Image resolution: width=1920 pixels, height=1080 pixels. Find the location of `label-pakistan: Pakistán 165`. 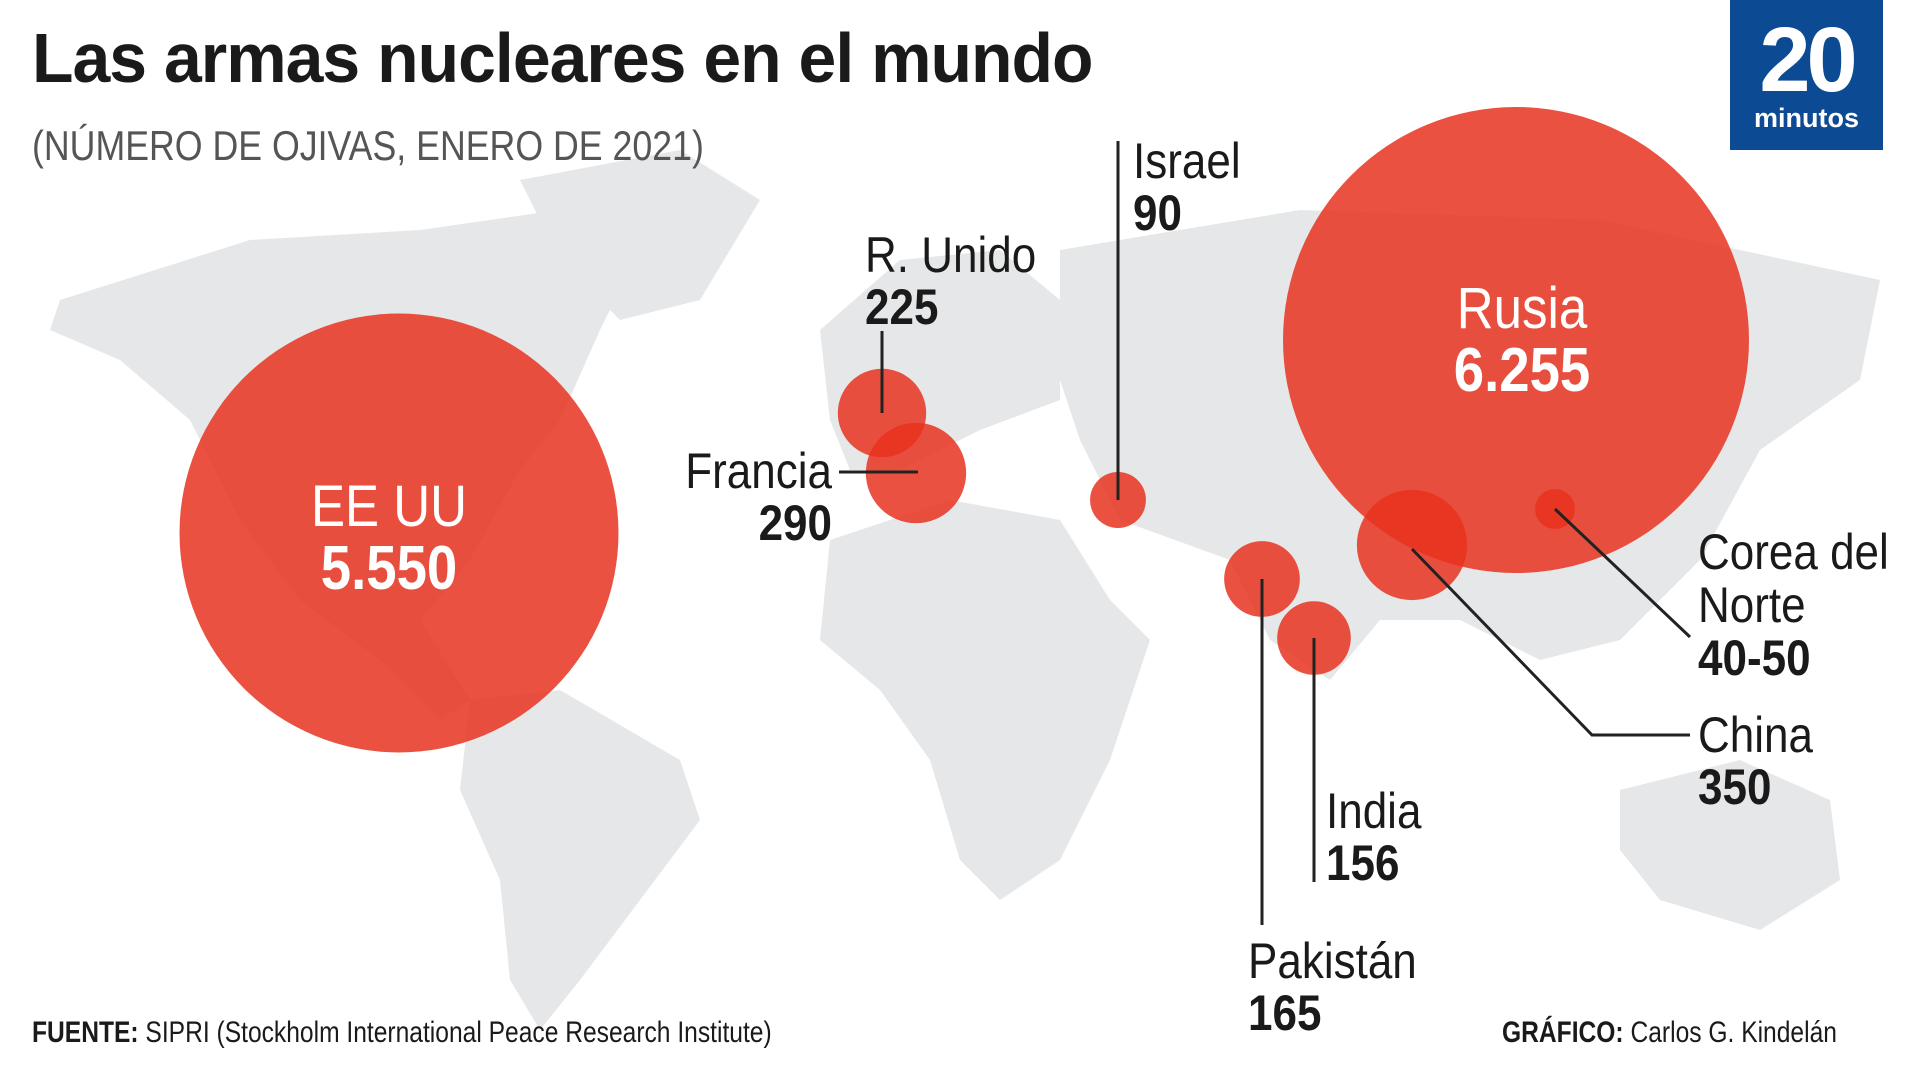

label-pakistan: Pakistán 165 is located at coordinates (1332, 987).